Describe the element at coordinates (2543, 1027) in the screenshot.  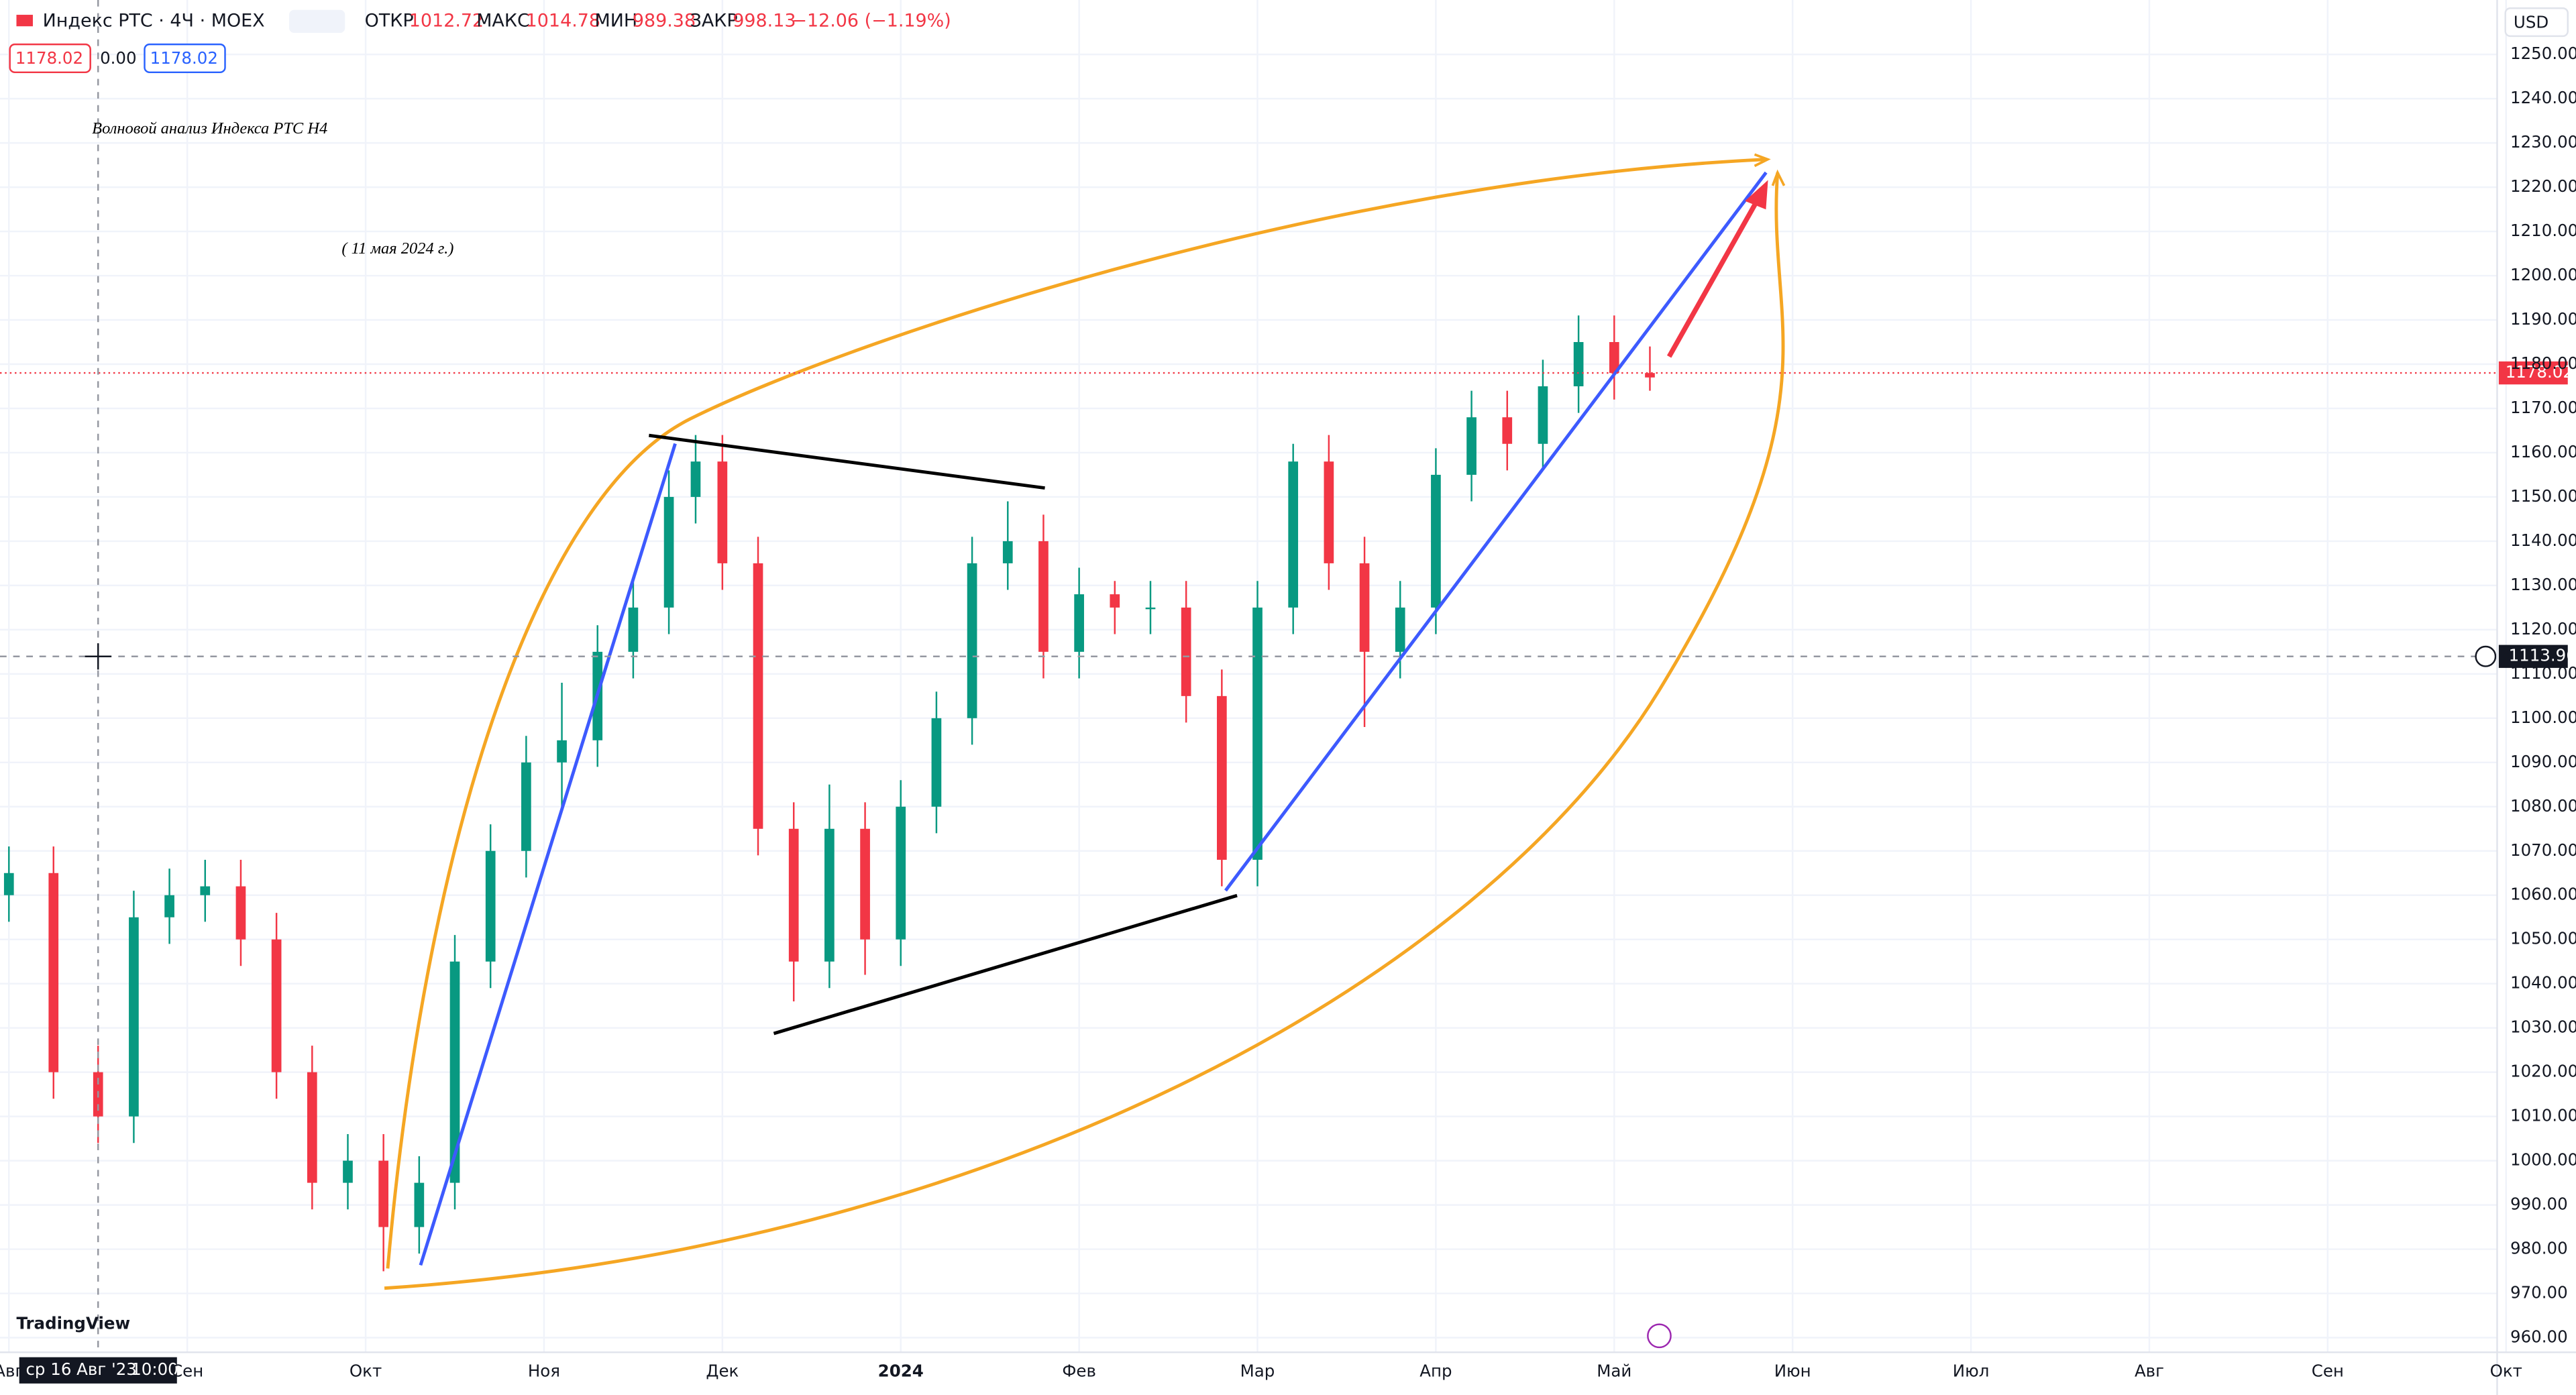
I see `y-tick-label: 1030.00` at that location.